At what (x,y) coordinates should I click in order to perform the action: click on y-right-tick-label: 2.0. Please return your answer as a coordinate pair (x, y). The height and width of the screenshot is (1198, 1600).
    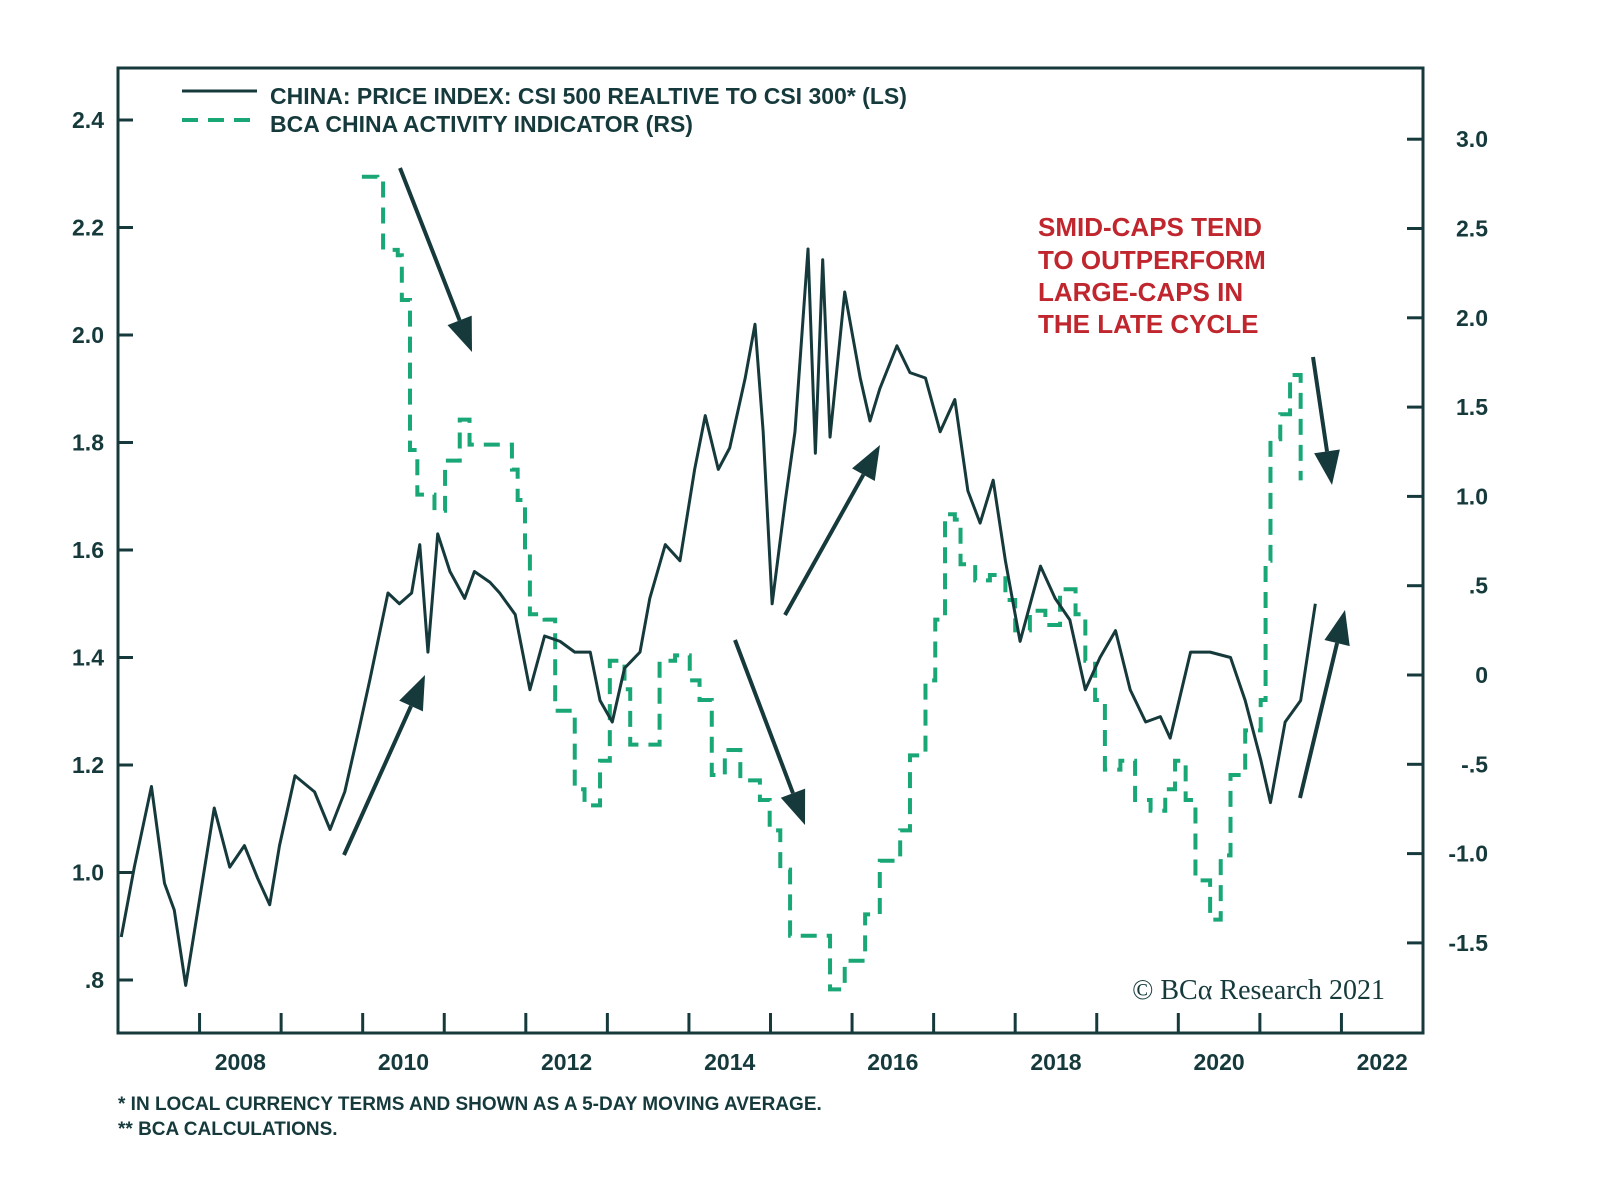
    Looking at the image, I should click on (1472, 318).